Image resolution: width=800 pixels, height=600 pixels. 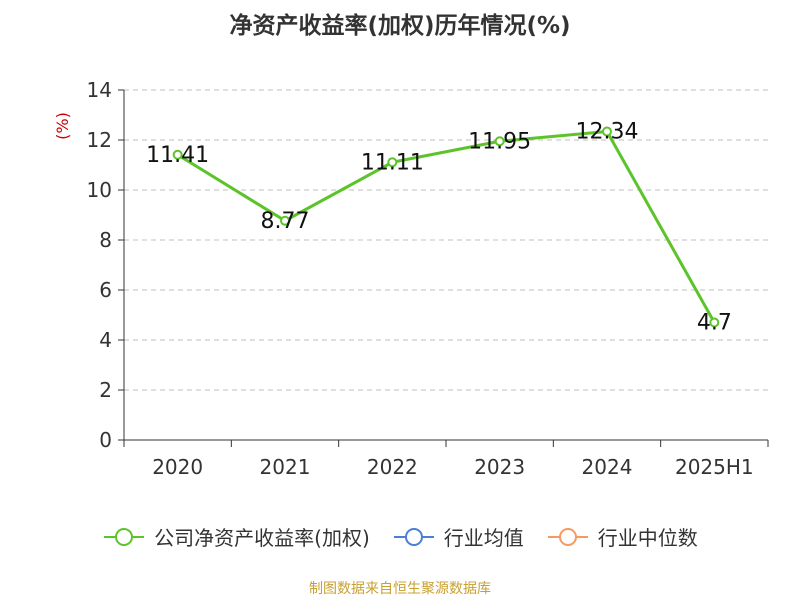 What do you see at coordinates (607, 467) in the screenshot?
I see `x-tick-label: 2024` at bounding box center [607, 467].